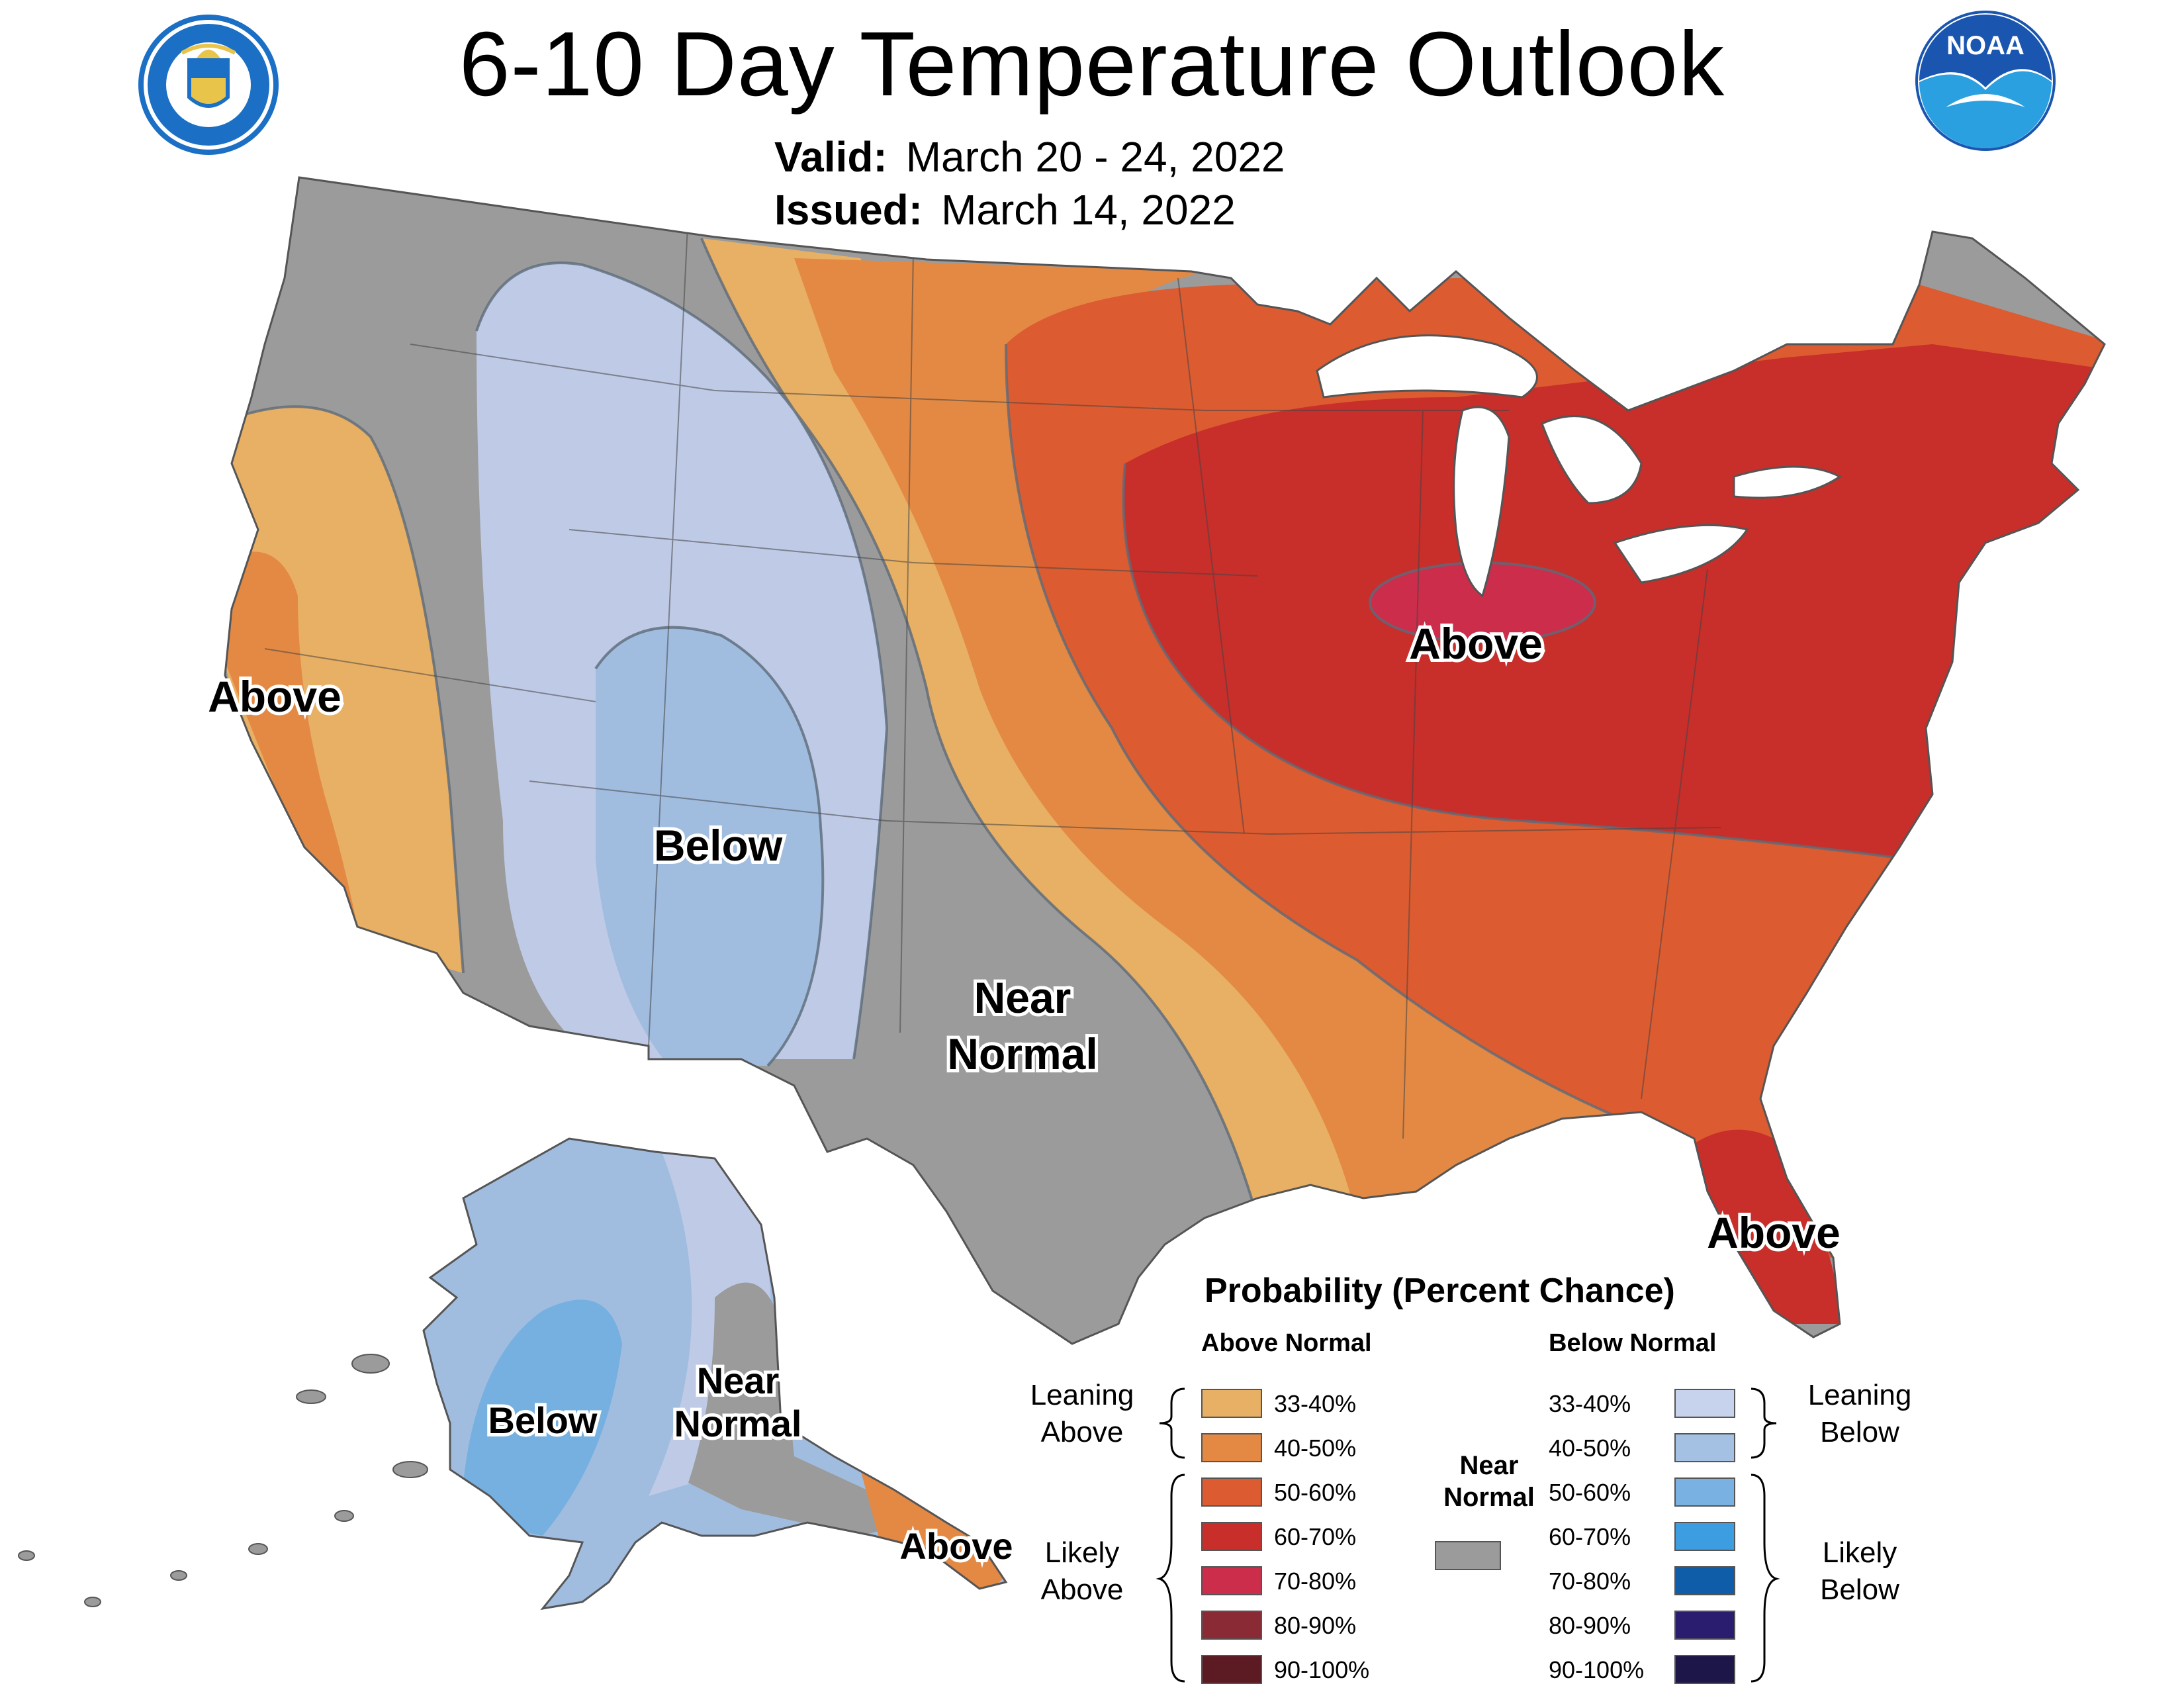 This screenshot has height=1688, width=2184. I want to click on valid-line: Valid: March 20 - 24, 2022, so click(1029, 156).